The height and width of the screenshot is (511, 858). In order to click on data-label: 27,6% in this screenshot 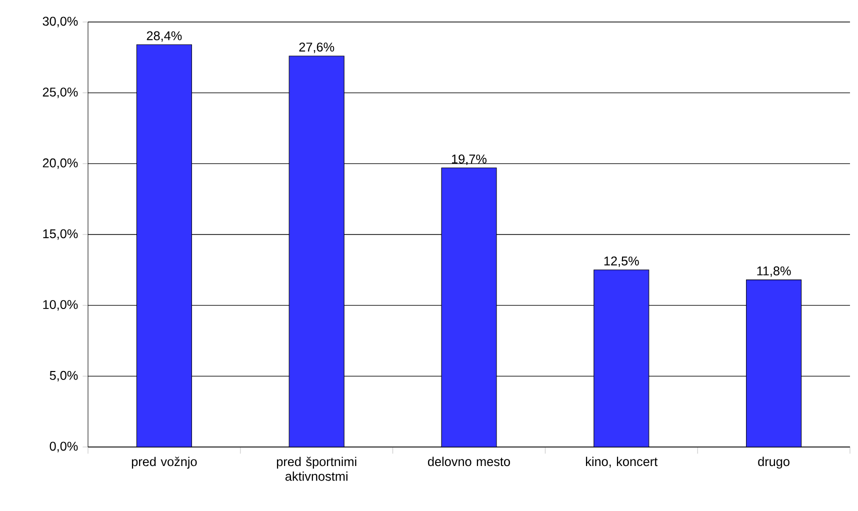, I will do `click(316, 48)`.